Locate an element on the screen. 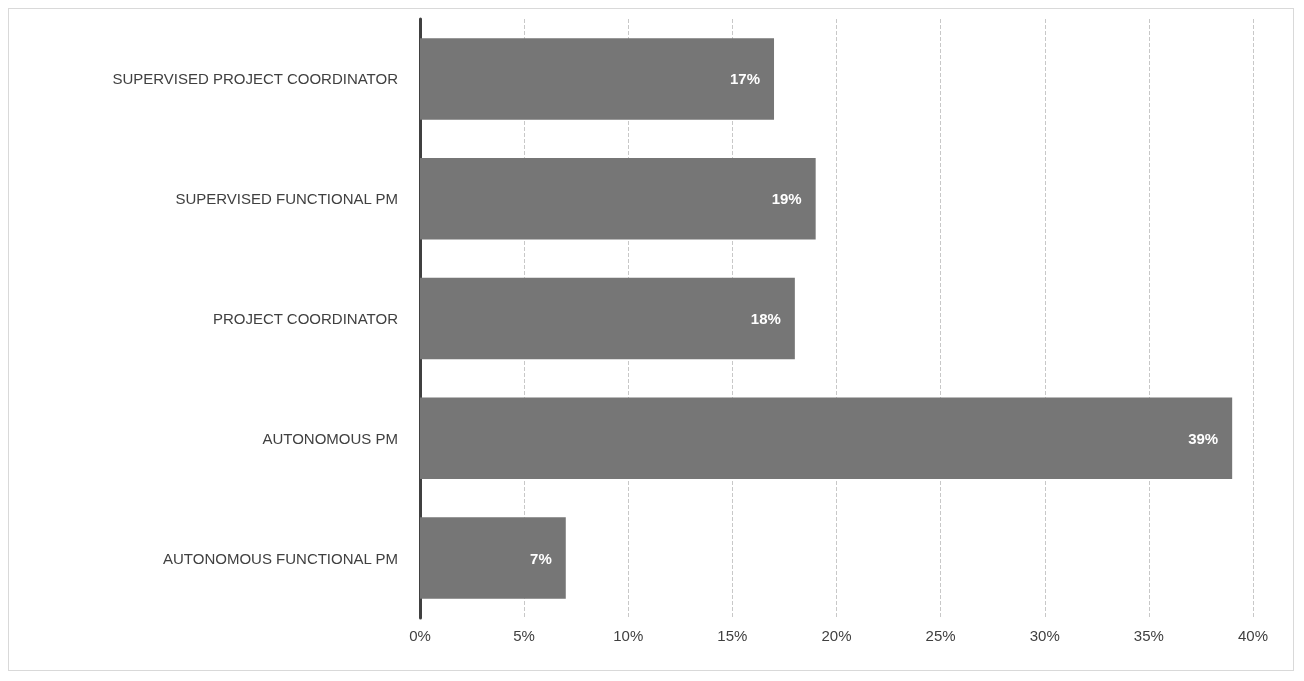 This screenshot has width=1304, height=681. data-label: 18% is located at coordinates (765, 318).